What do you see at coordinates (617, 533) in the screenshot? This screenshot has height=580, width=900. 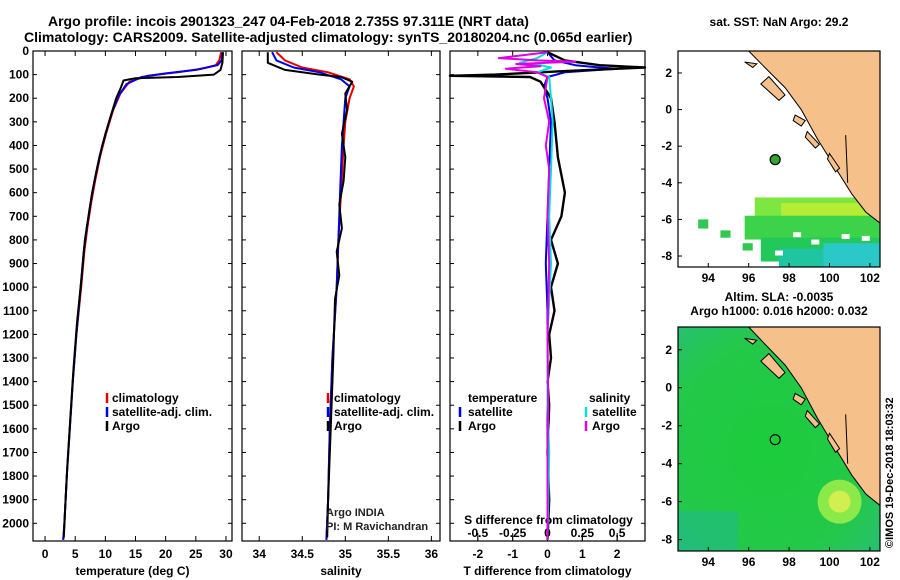 I see `difference-top-xtick-label: 0.5` at bounding box center [617, 533].